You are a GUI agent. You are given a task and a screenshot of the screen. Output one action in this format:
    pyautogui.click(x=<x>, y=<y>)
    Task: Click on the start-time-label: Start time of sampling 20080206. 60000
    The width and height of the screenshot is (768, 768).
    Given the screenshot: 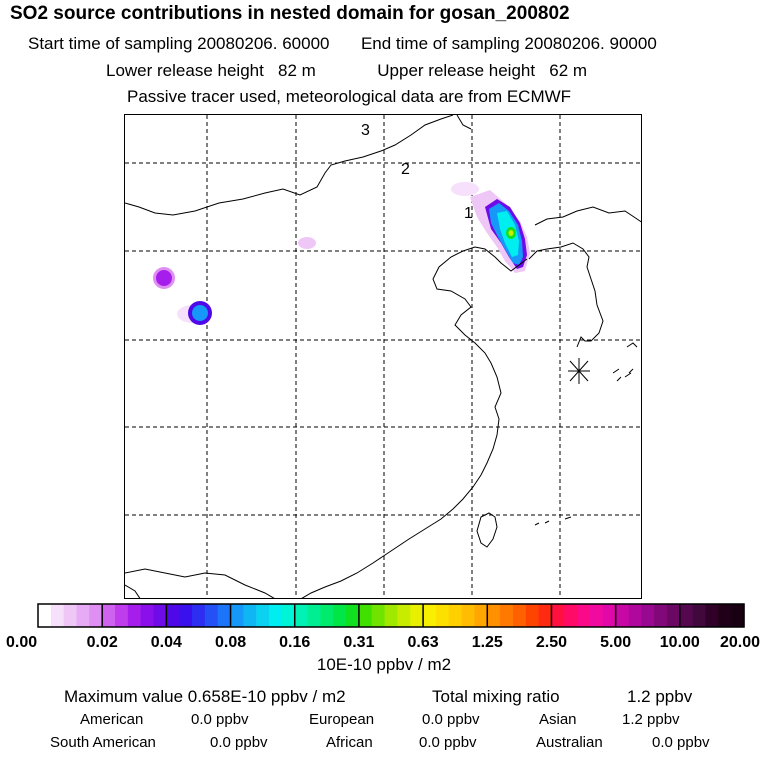 What is the action you would take?
    pyautogui.click(x=179, y=43)
    